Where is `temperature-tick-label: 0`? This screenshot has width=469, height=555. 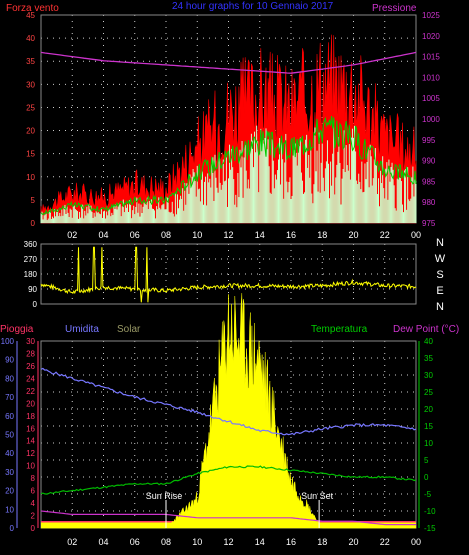
temperature-tick-label: 0 is located at coordinates (426, 477).